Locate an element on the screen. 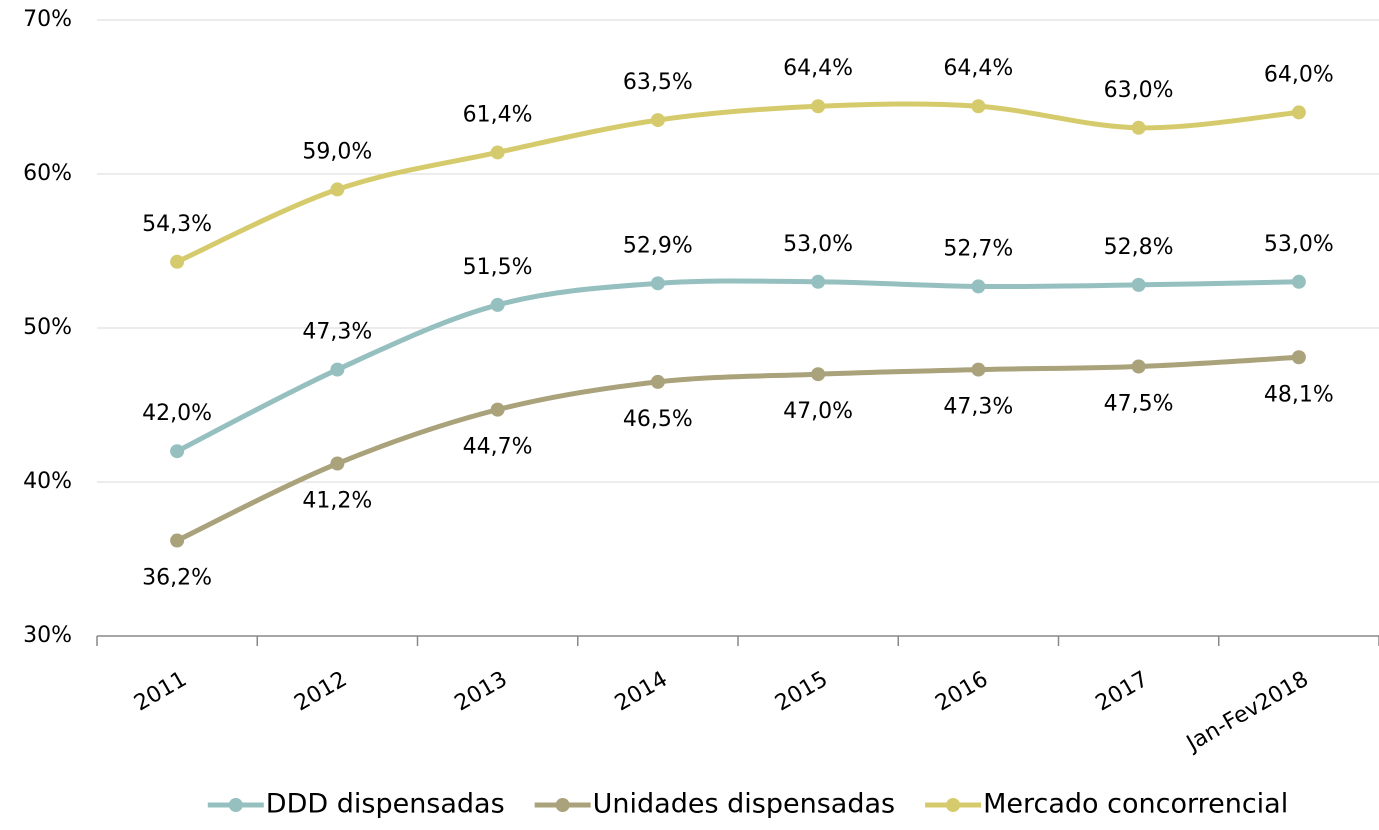 The height and width of the screenshot is (830, 1379). y-tick-label: 70% is located at coordinates (47, 19).